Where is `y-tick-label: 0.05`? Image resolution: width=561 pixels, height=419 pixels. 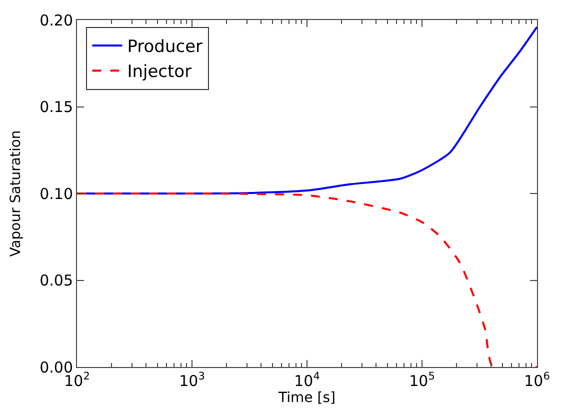
y-tick-label: 0.05 is located at coordinates (56, 281).